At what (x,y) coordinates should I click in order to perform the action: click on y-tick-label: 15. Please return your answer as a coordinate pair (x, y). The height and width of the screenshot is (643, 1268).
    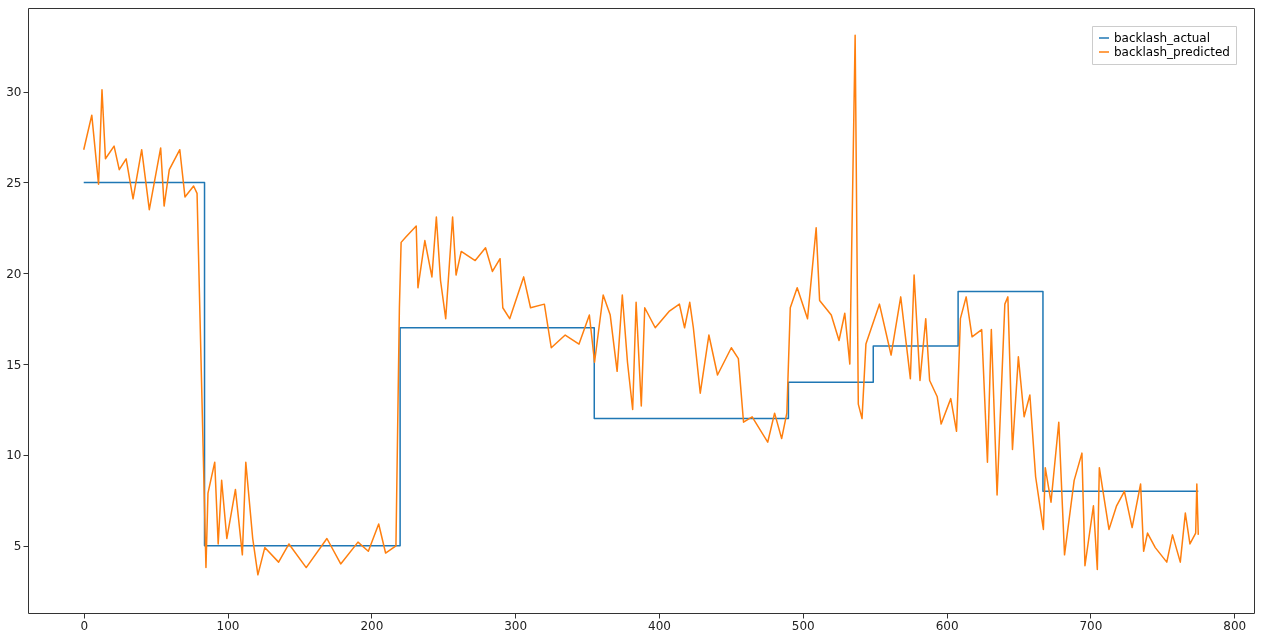
    Looking at the image, I should click on (14, 364).